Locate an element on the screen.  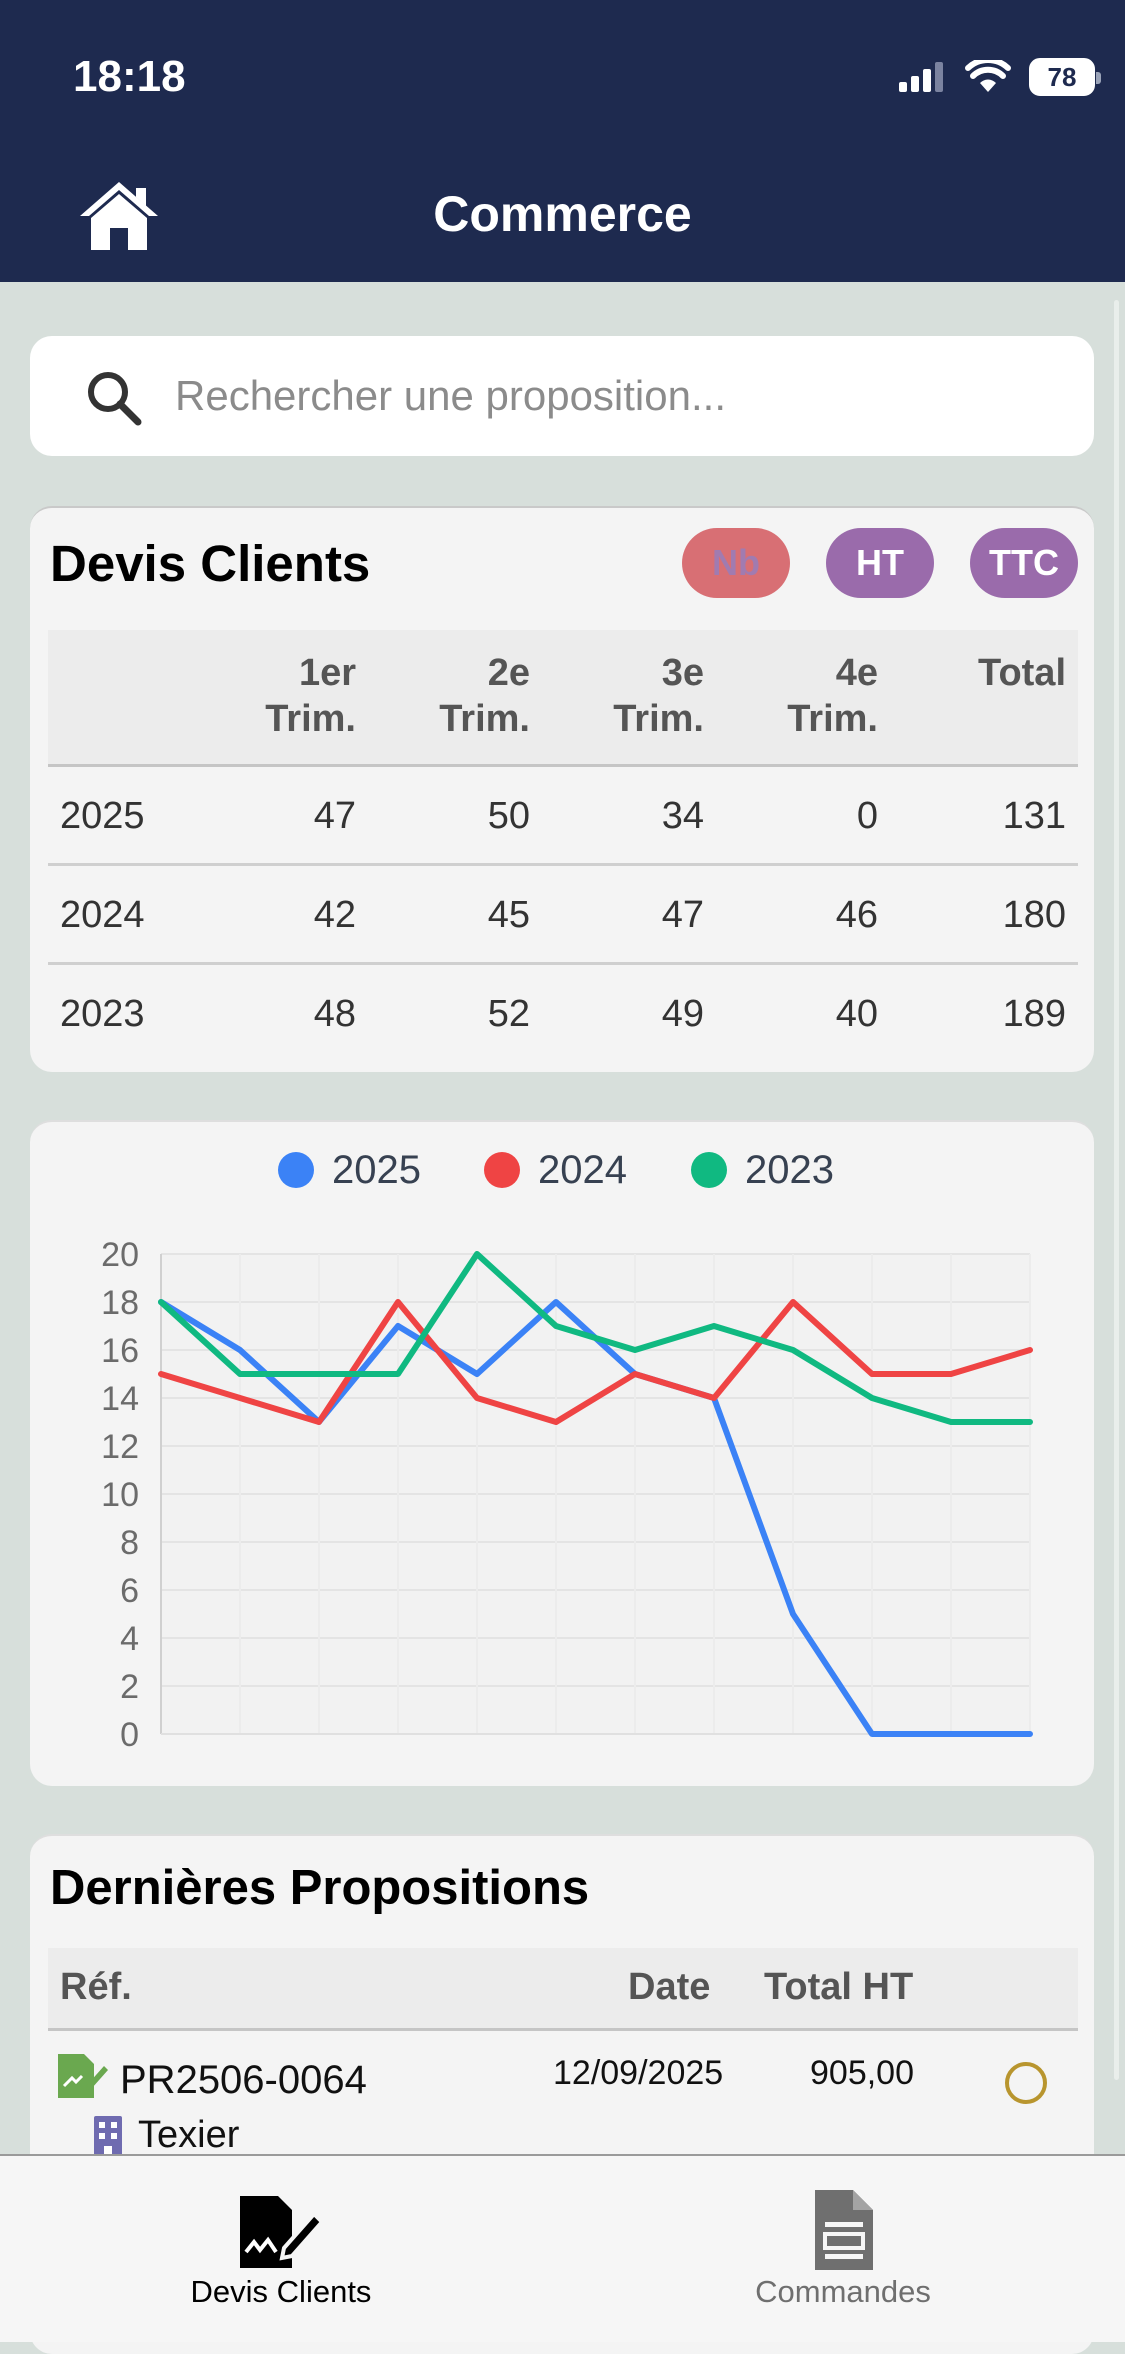
tab-label: Devis Clients is located at coordinates (281, 2291).